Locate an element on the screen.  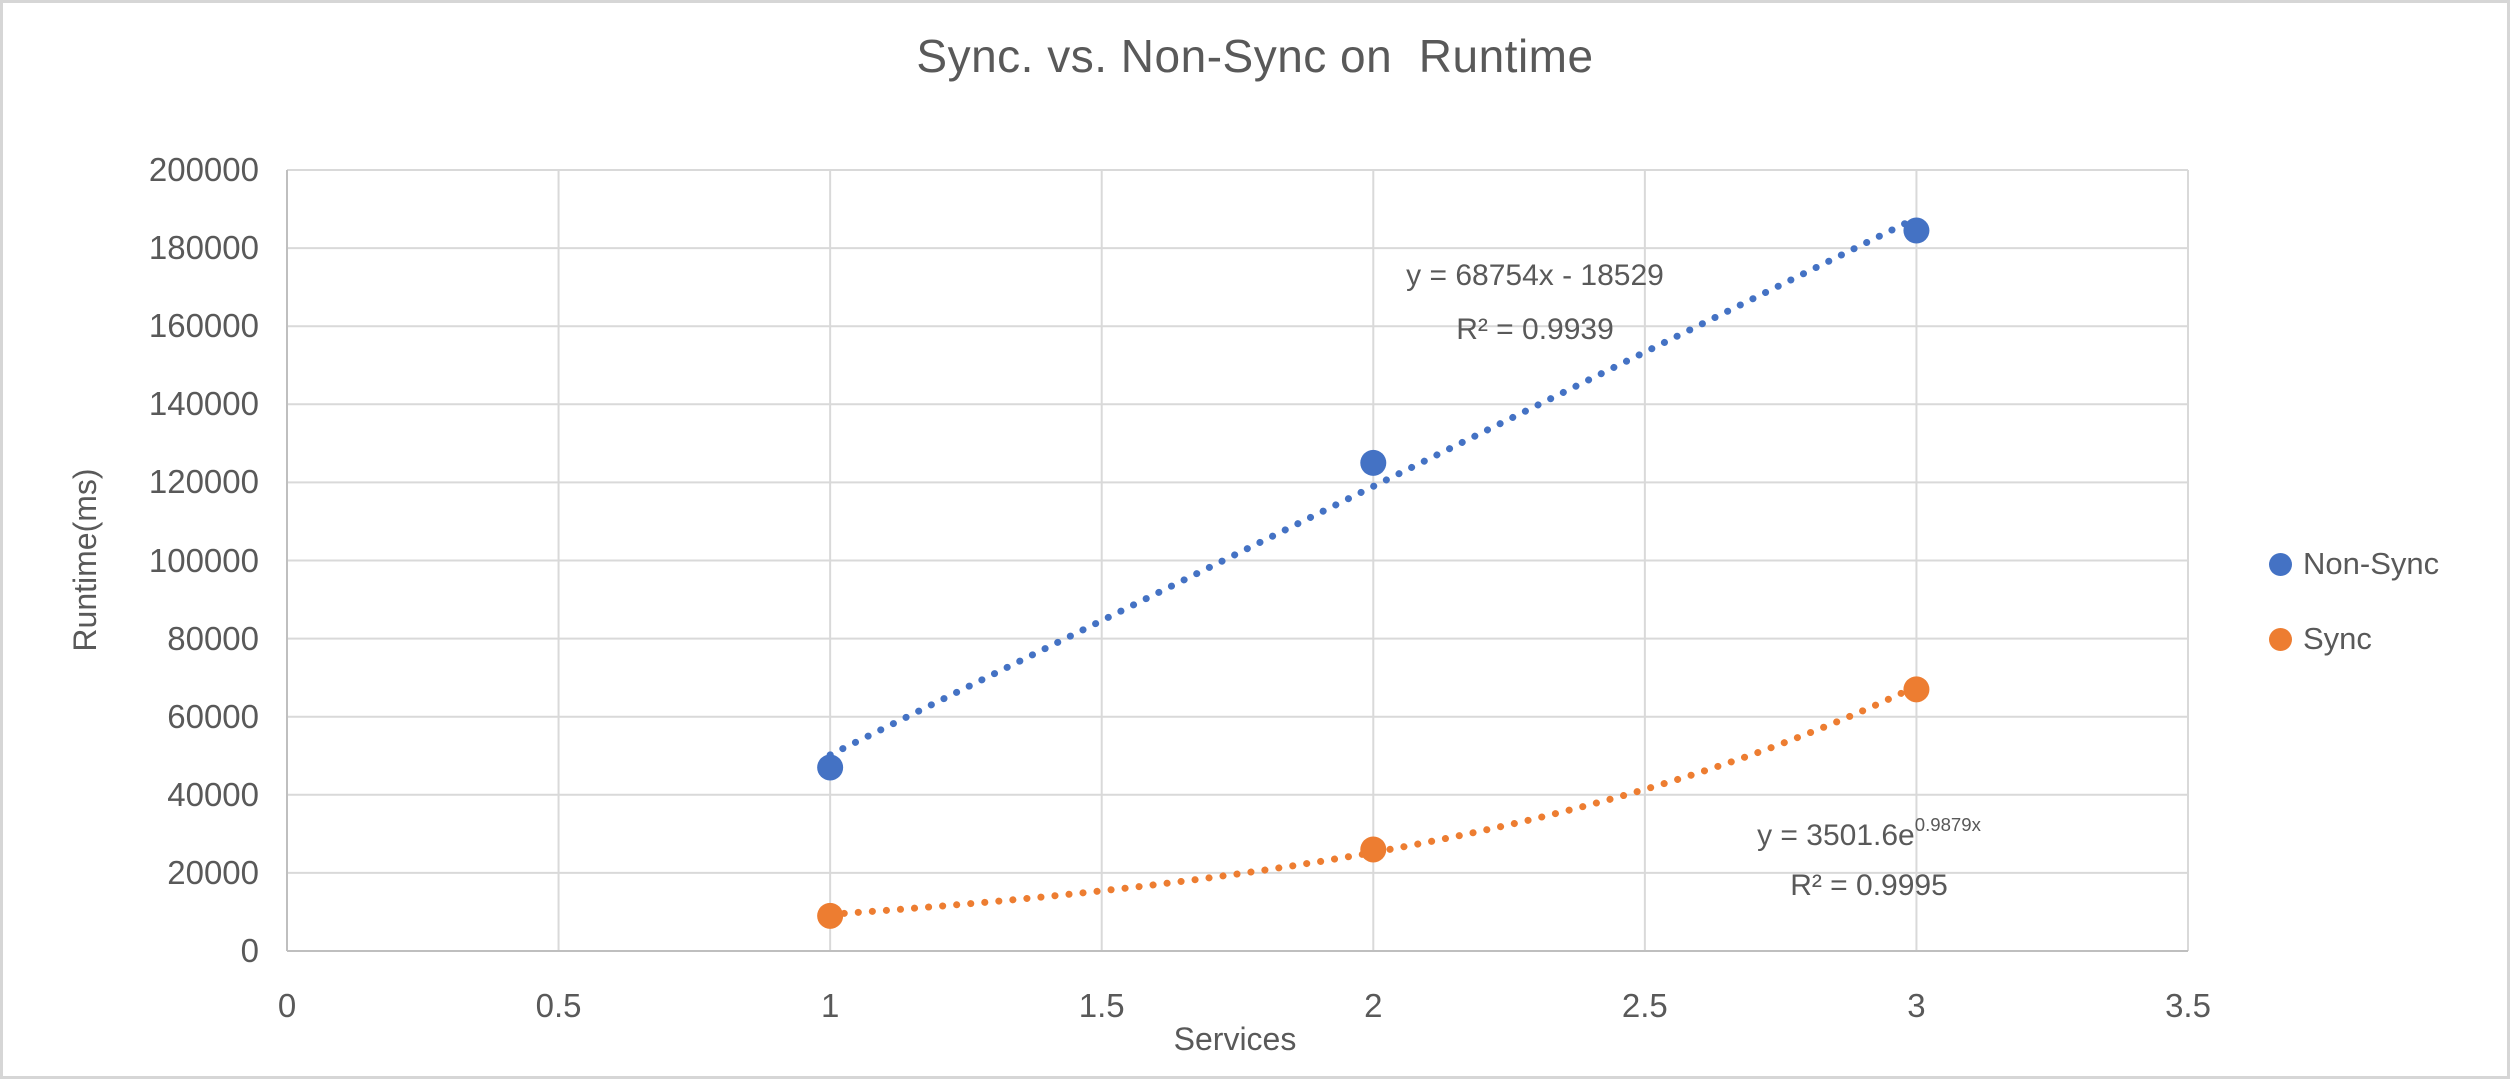
x-axis-title: Services is located at coordinates (1235, 1039).